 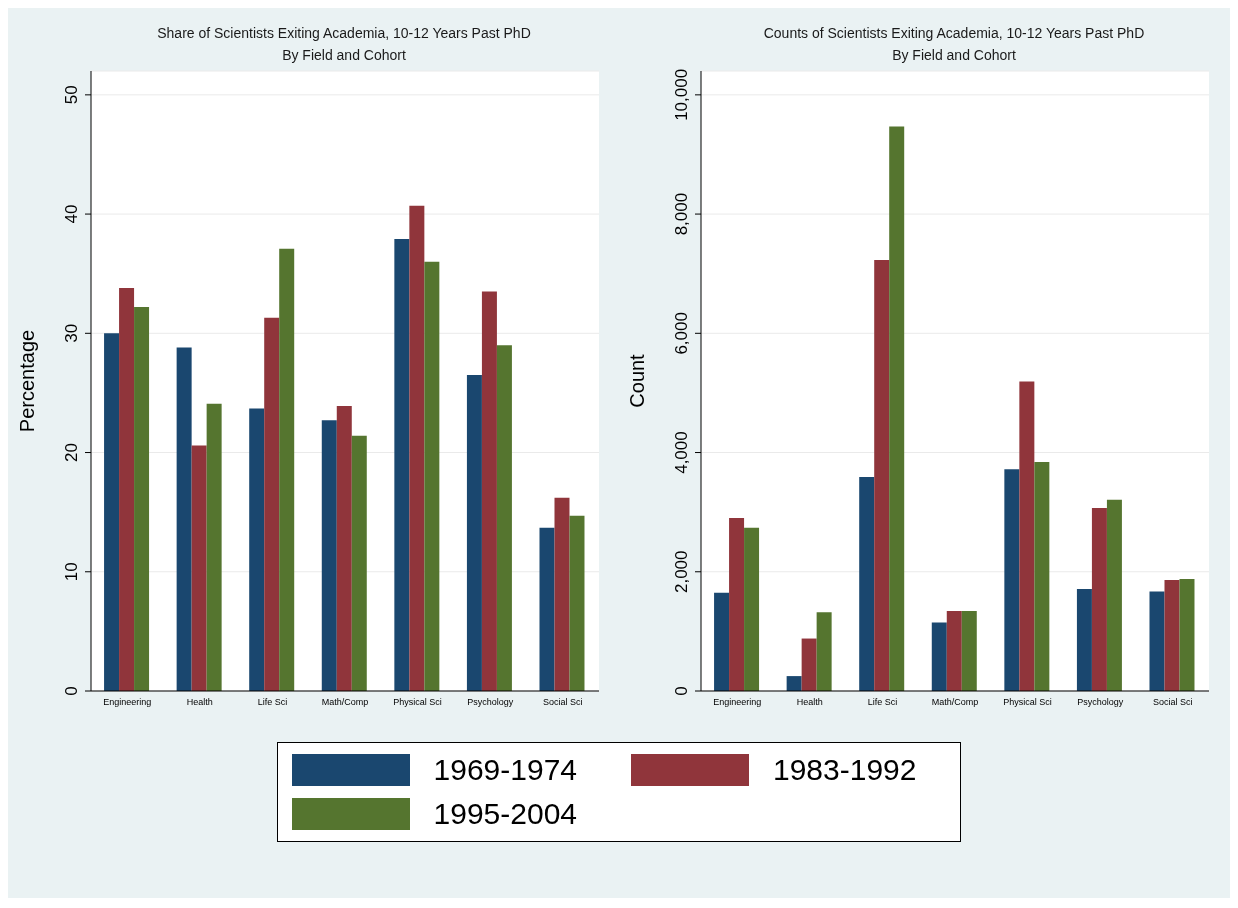 I want to click on y-tick-label: 30, so click(x=71, y=333).